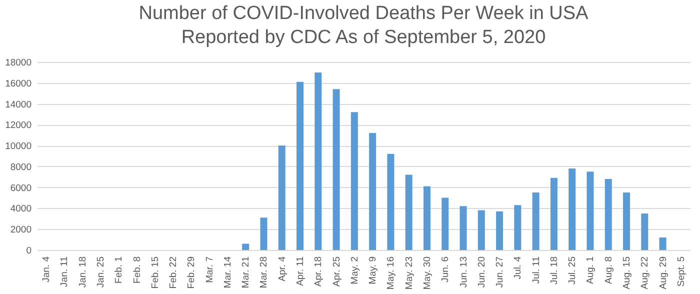 This screenshot has width=700, height=294. Describe the element at coordinates (336, 271) in the screenshot. I see `x-tick-label: Apr. 25` at that location.